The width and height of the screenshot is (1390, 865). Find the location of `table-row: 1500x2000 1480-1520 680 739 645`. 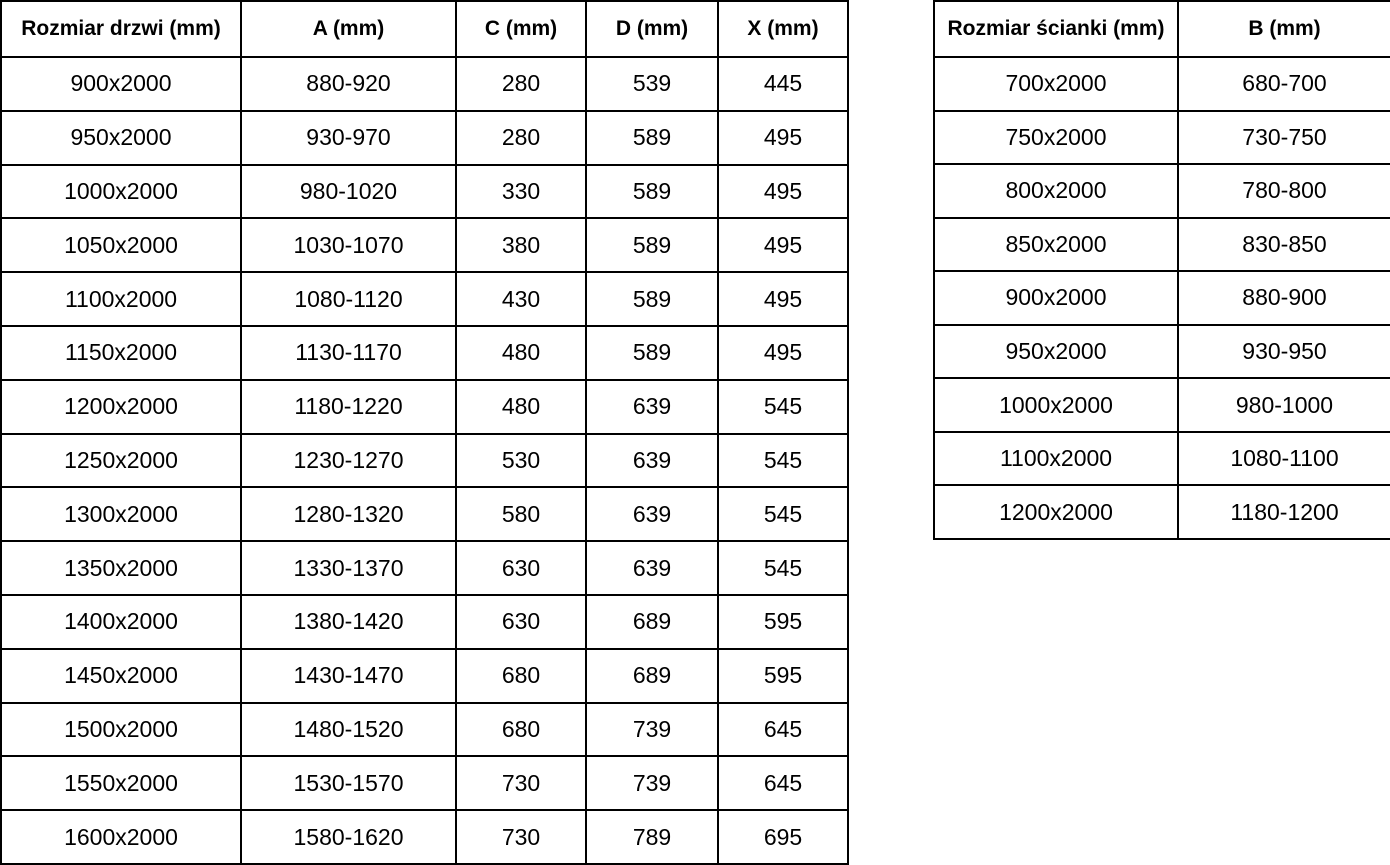

table-row: 1500x2000 1480-1520 680 739 645 is located at coordinates (424, 729).